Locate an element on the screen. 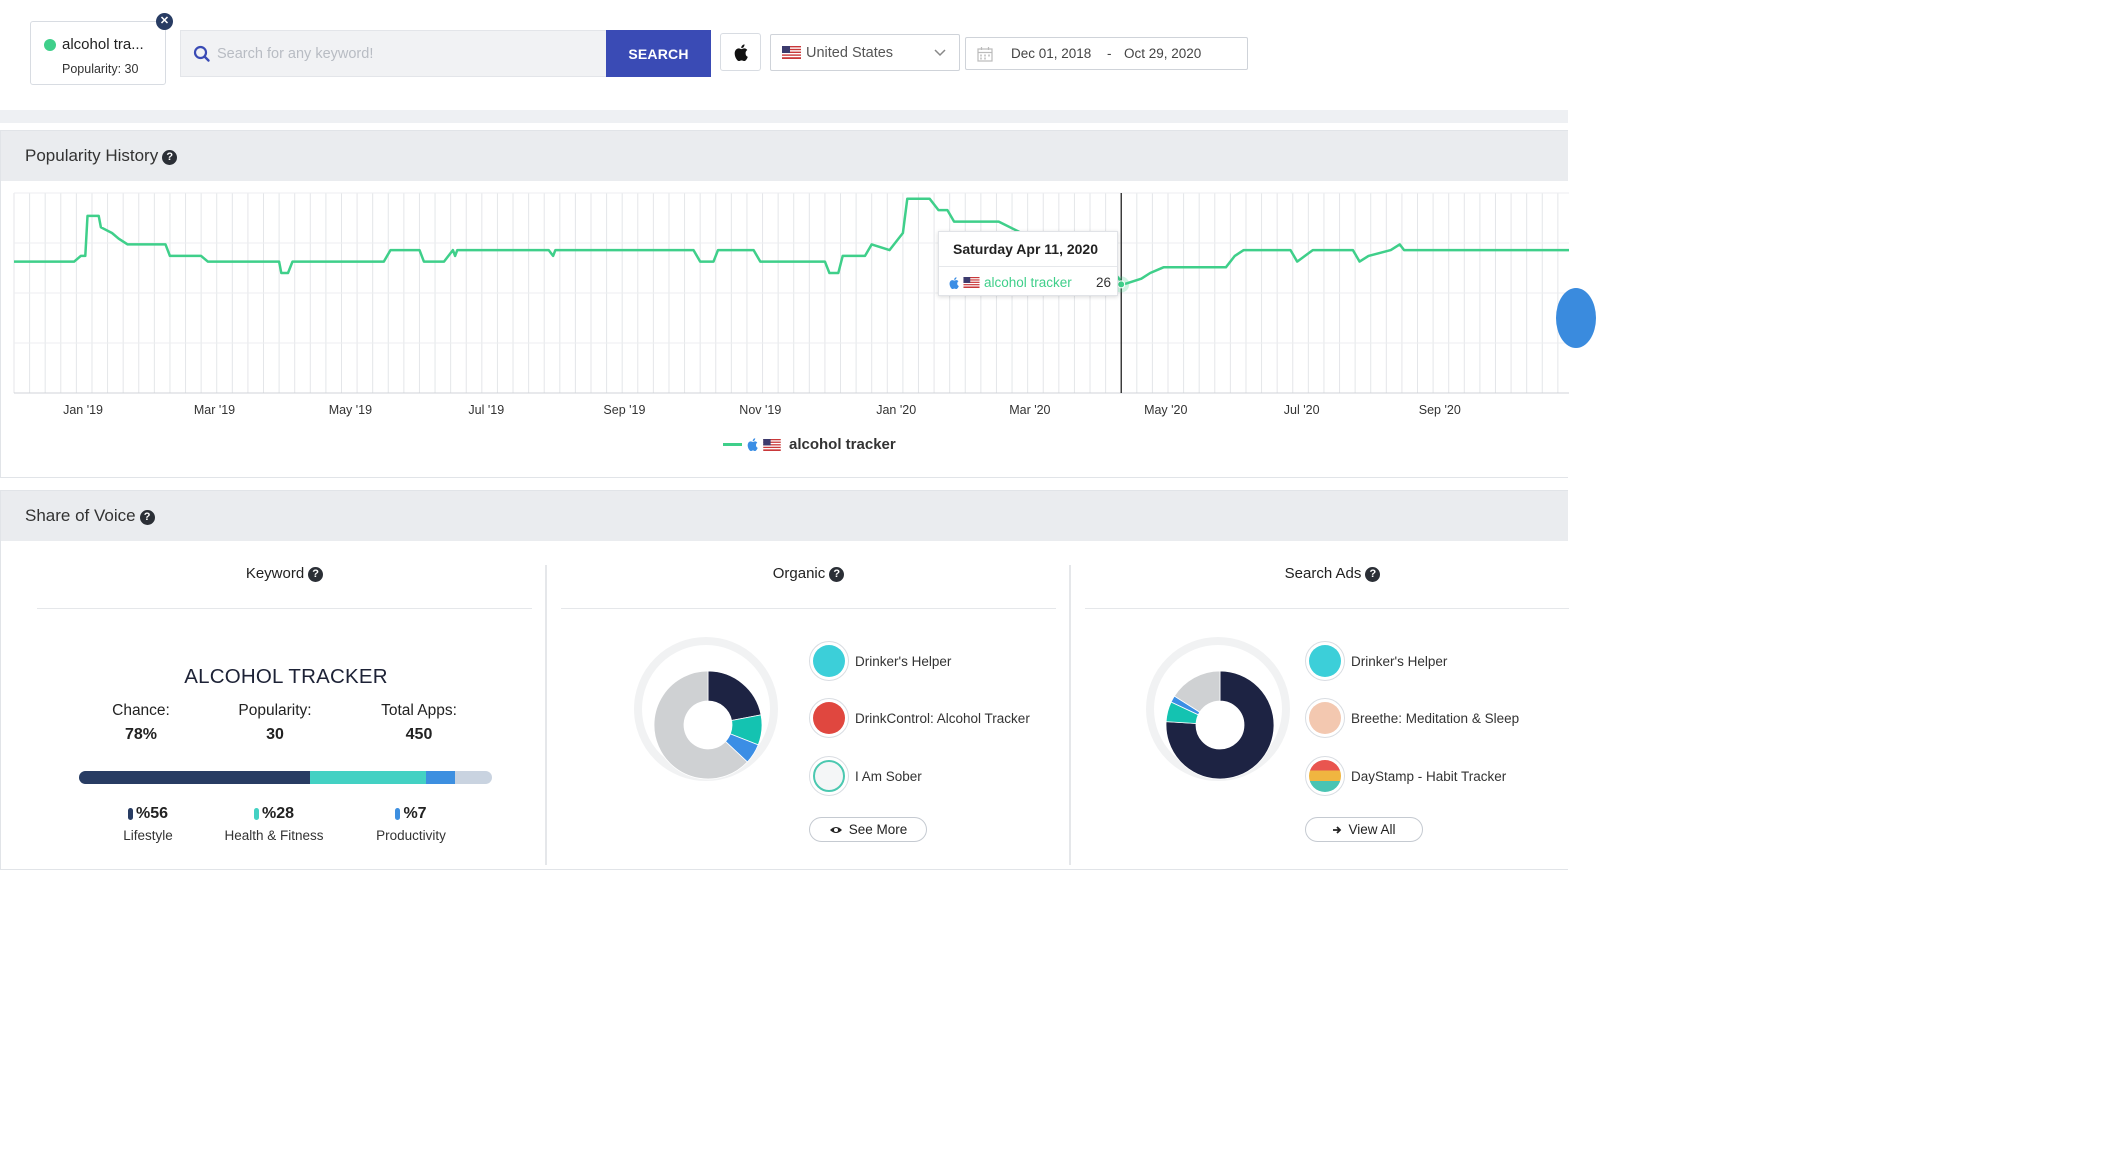 Image resolution: width=2126 pixels, height=1162 pixels. calendar-icon is located at coordinates (985, 54).